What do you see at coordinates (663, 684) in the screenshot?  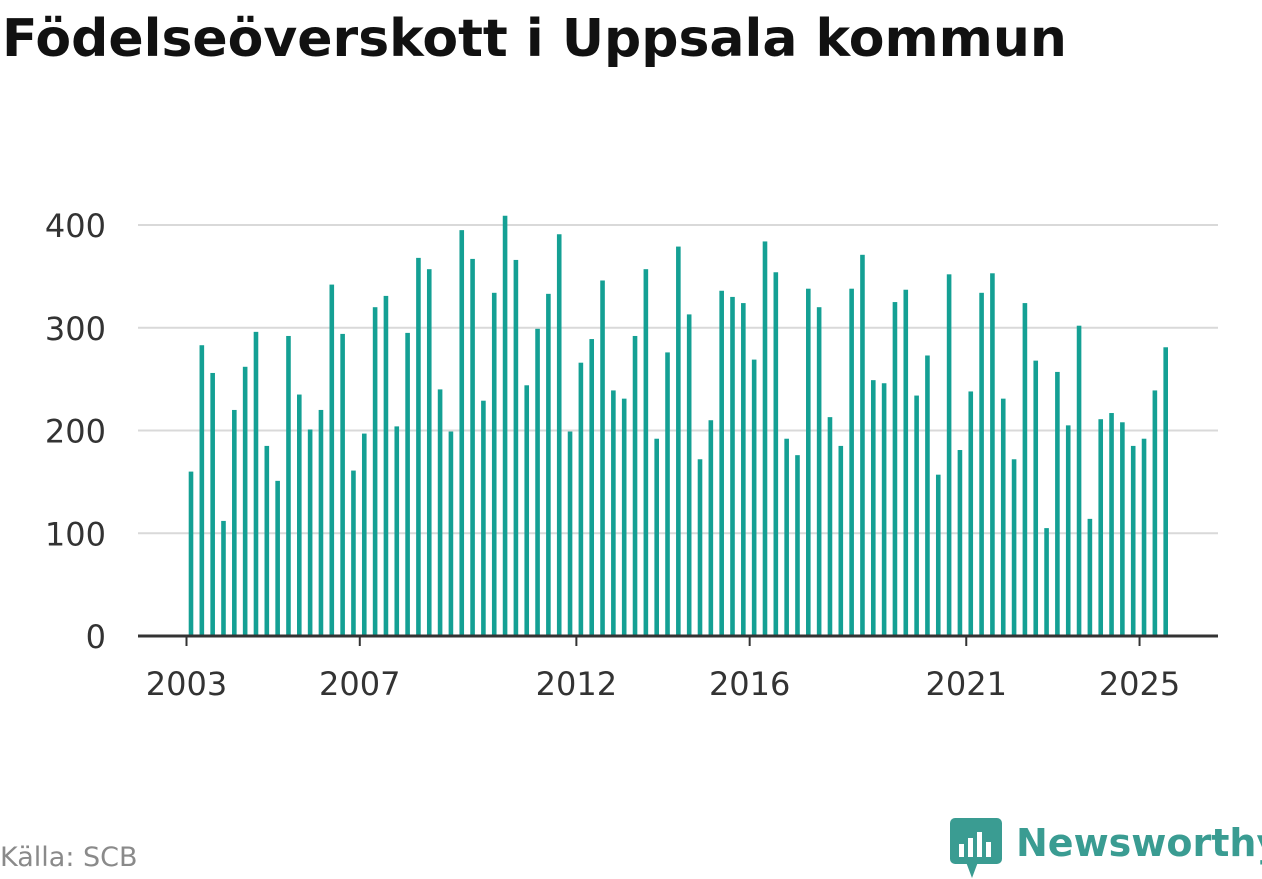 I see `x-axis-tick-labels: 2003 2007 2012 2016 2021 2025` at bounding box center [663, 684].